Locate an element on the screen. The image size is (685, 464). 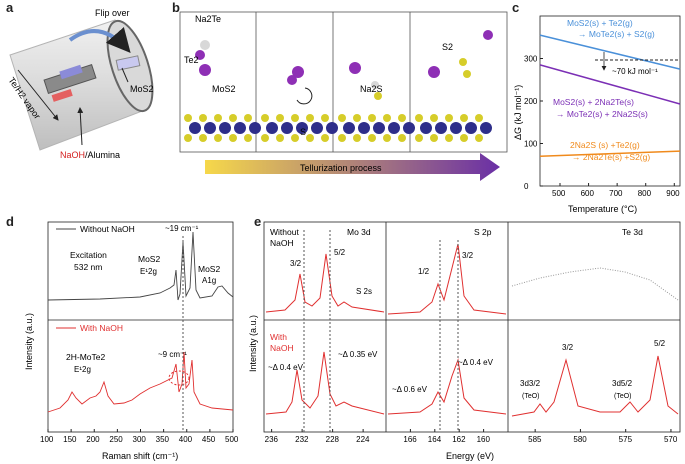
x-tick-label: 228 is located at coordinates (333, 439).